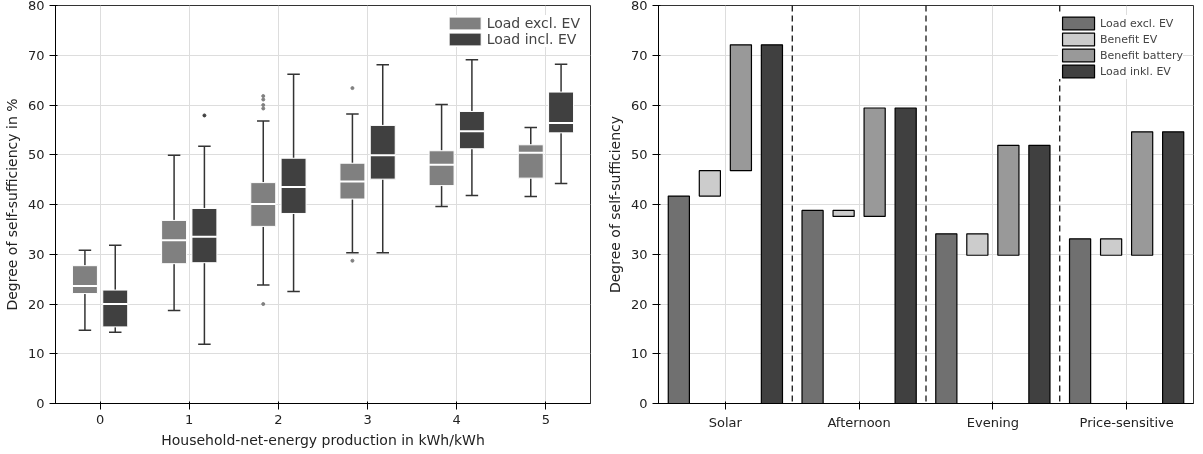  I want to click on legend-label: Load incl. EV, so click(531, 39).